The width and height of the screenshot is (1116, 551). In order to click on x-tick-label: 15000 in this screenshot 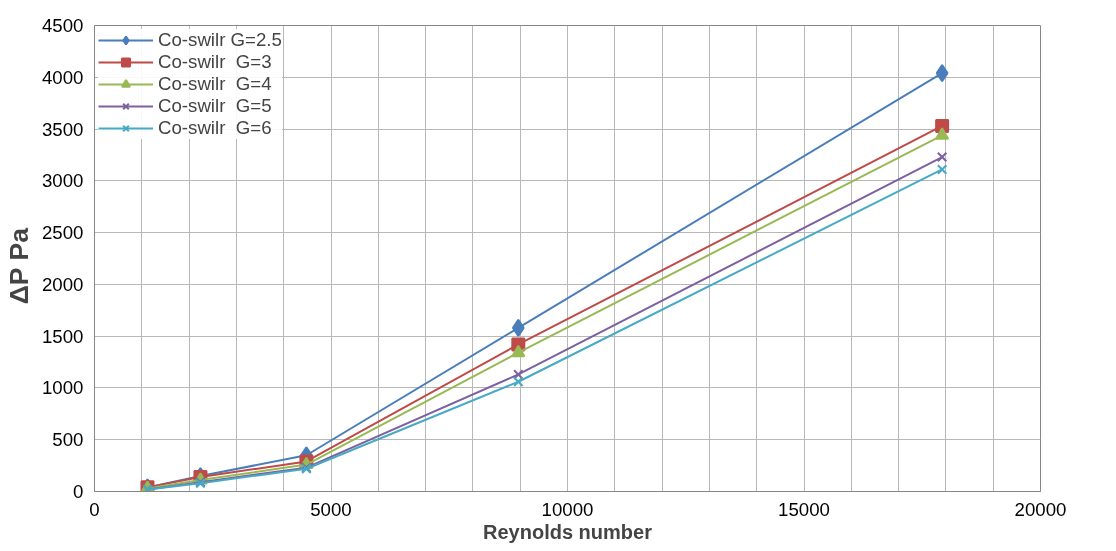, I will do `click(804, 509)`.